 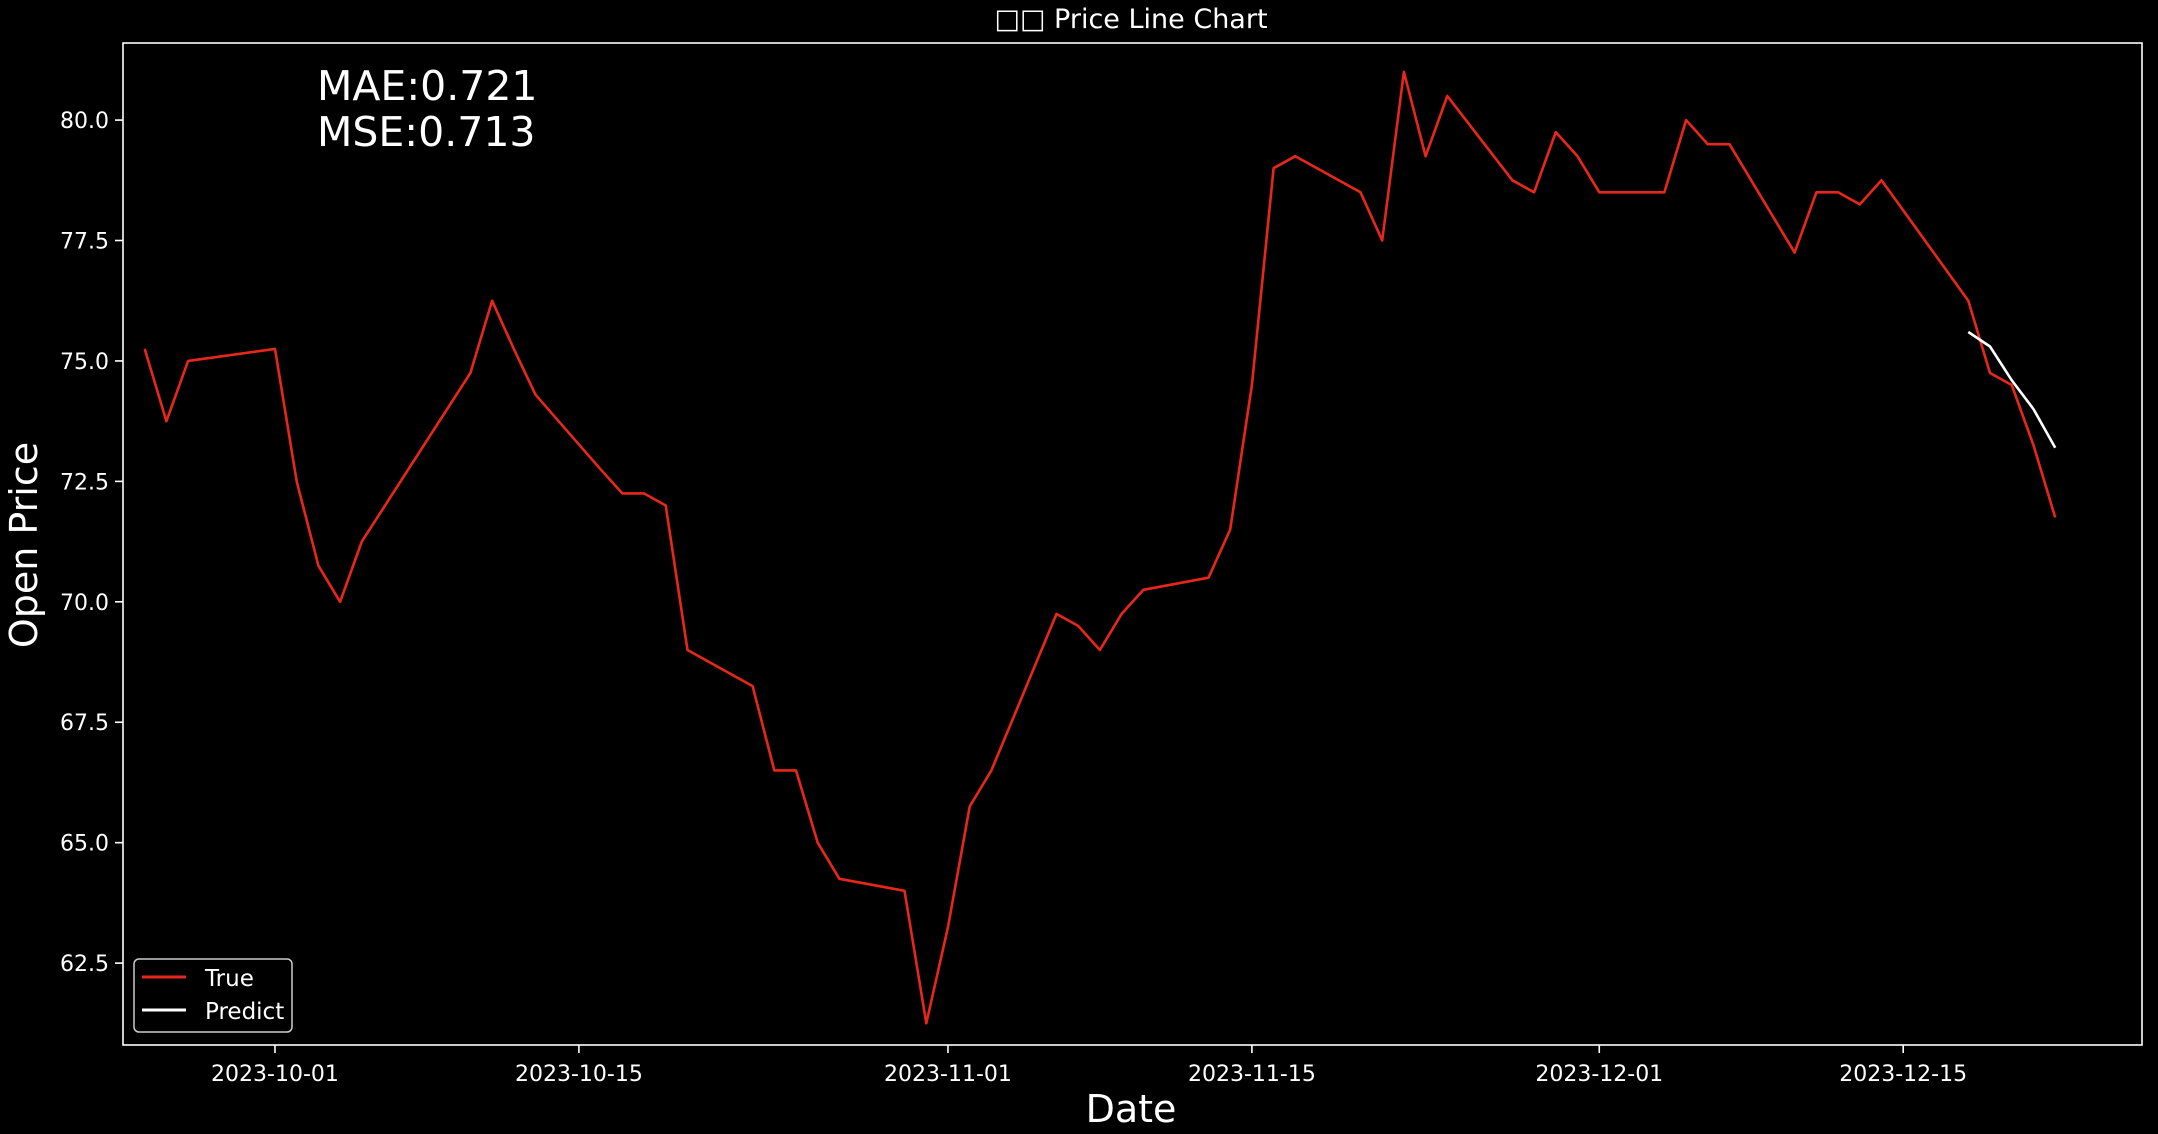 What do you see at coordinates (275, 1074) in the screenshot?
I see `x-tick-label: 2023-10-01` at bounding box center [275, 1074].